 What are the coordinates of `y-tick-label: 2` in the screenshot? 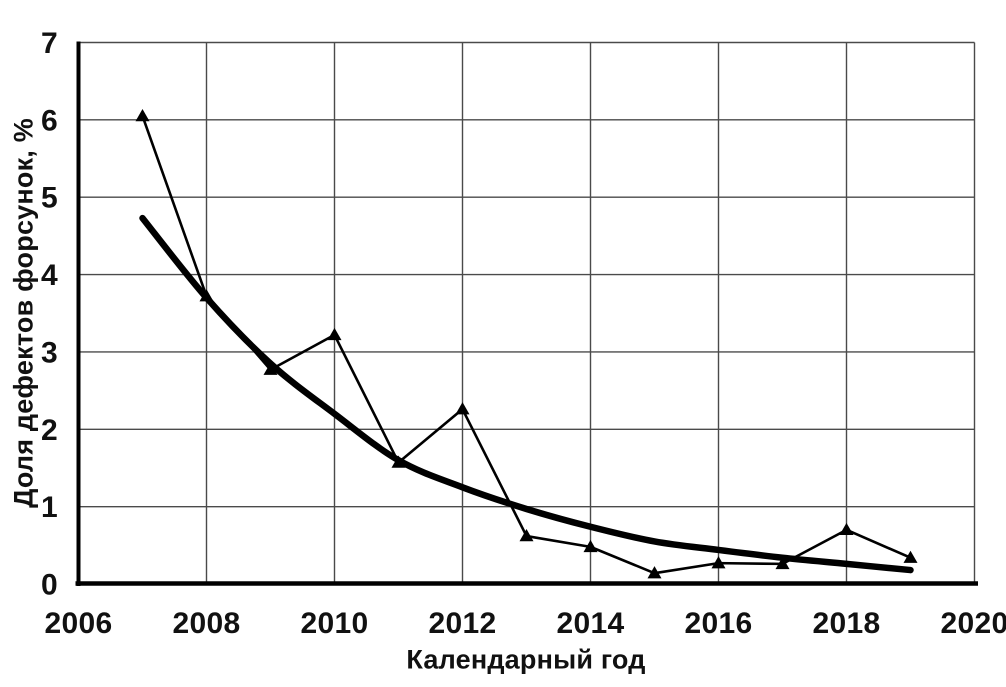 It's located at (49, 430).